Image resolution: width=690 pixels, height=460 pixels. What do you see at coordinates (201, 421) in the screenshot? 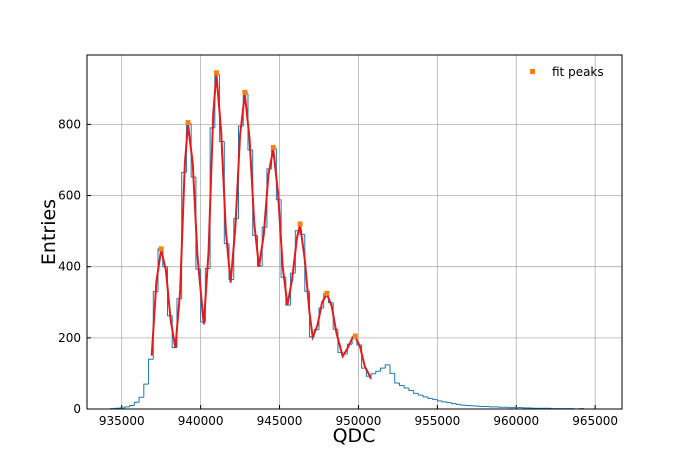
I see `x-tick-label: 940000` at bounding box center [201, 421].